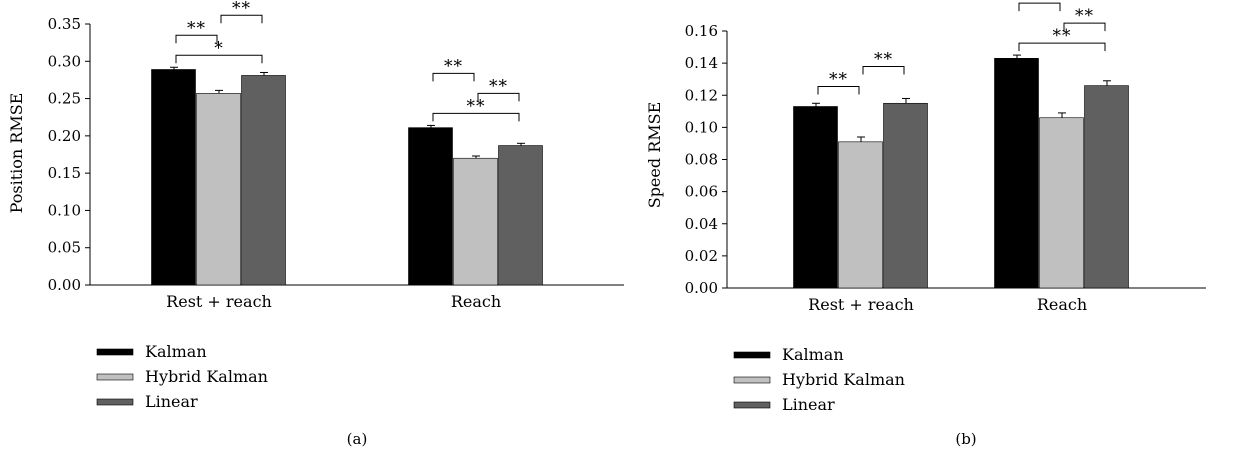  What do you see at coordinates (701, 256) in the screenshot?
I see `y-tick-label: 0.02` at bounding box center [701, 256].